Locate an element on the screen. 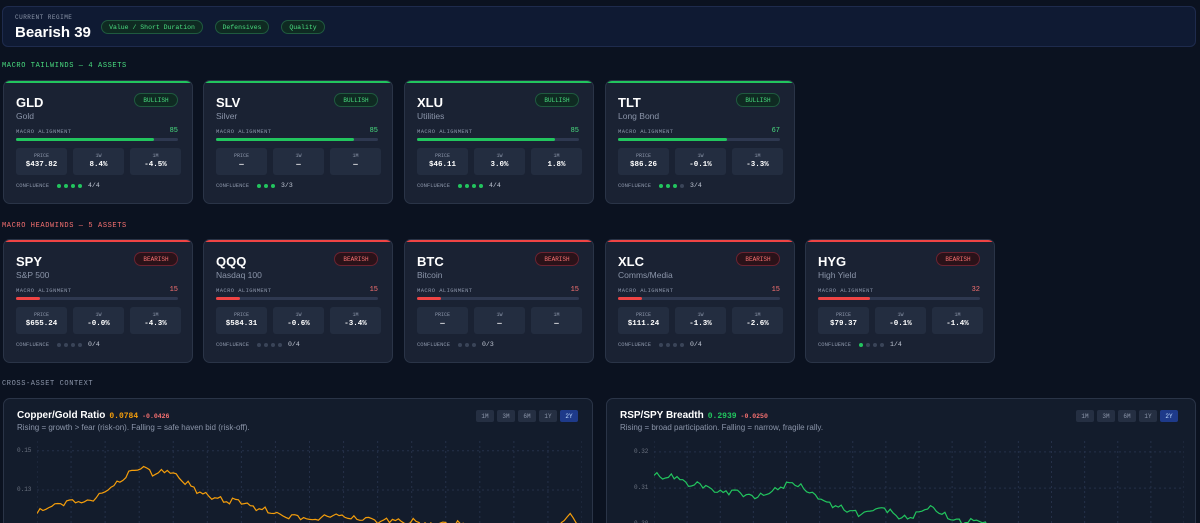  confluence-row: CONFLUENCE 3/3 is located at coordinates (254, 185).